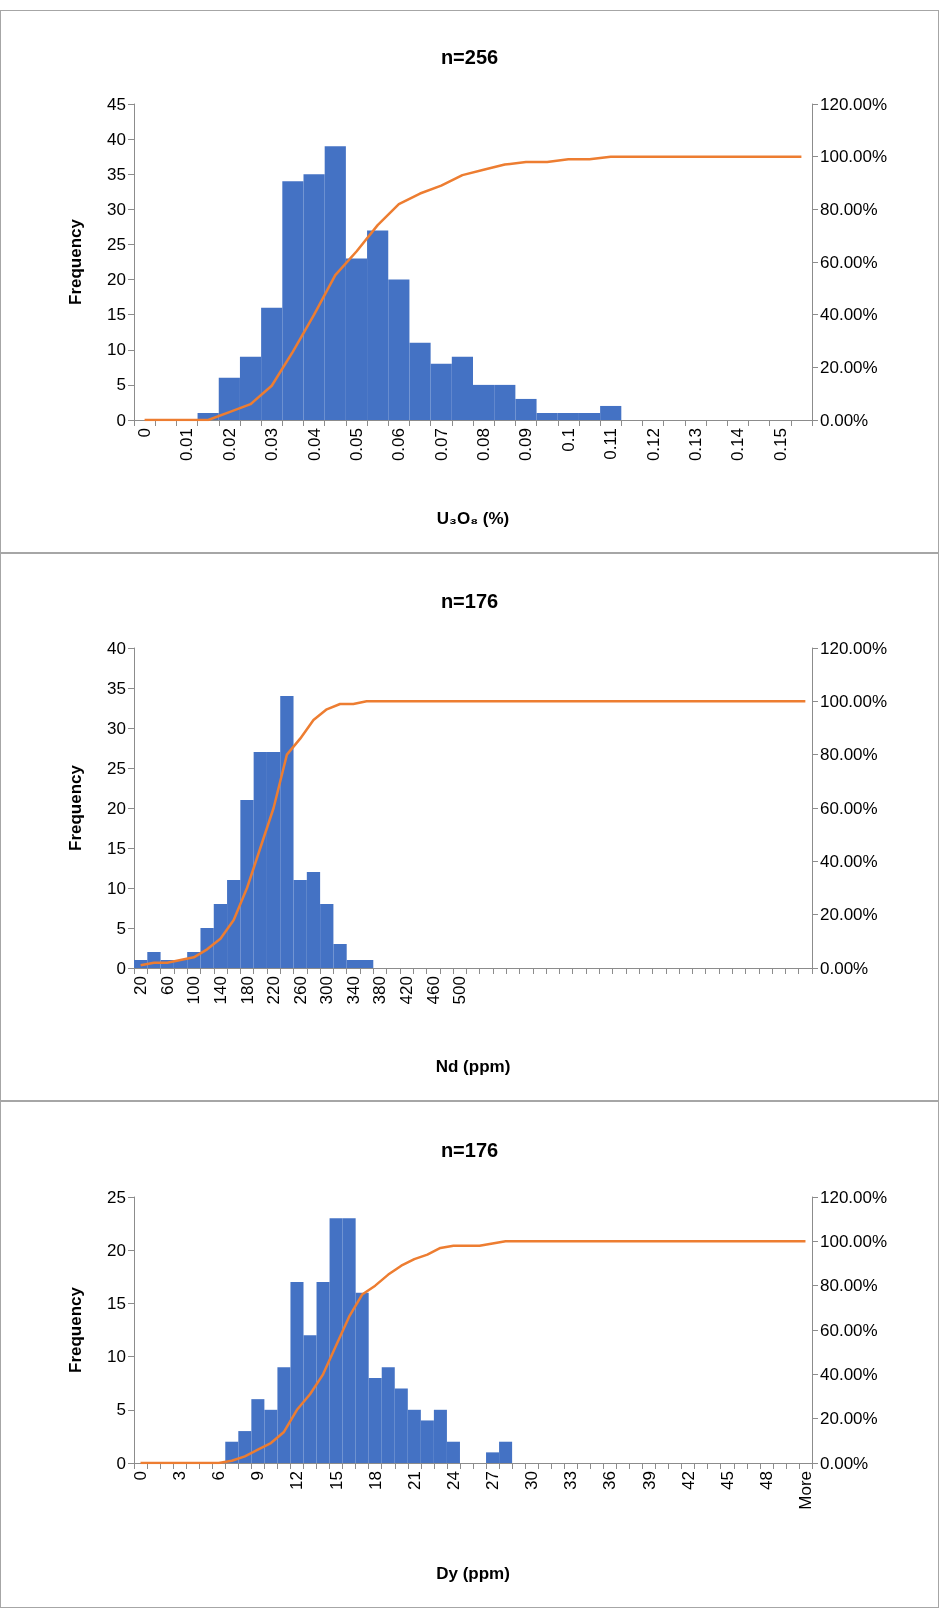 The width and height of the screenshot is (941, 1608). I want to click on x-tick-label: 100, so click(194, 990).